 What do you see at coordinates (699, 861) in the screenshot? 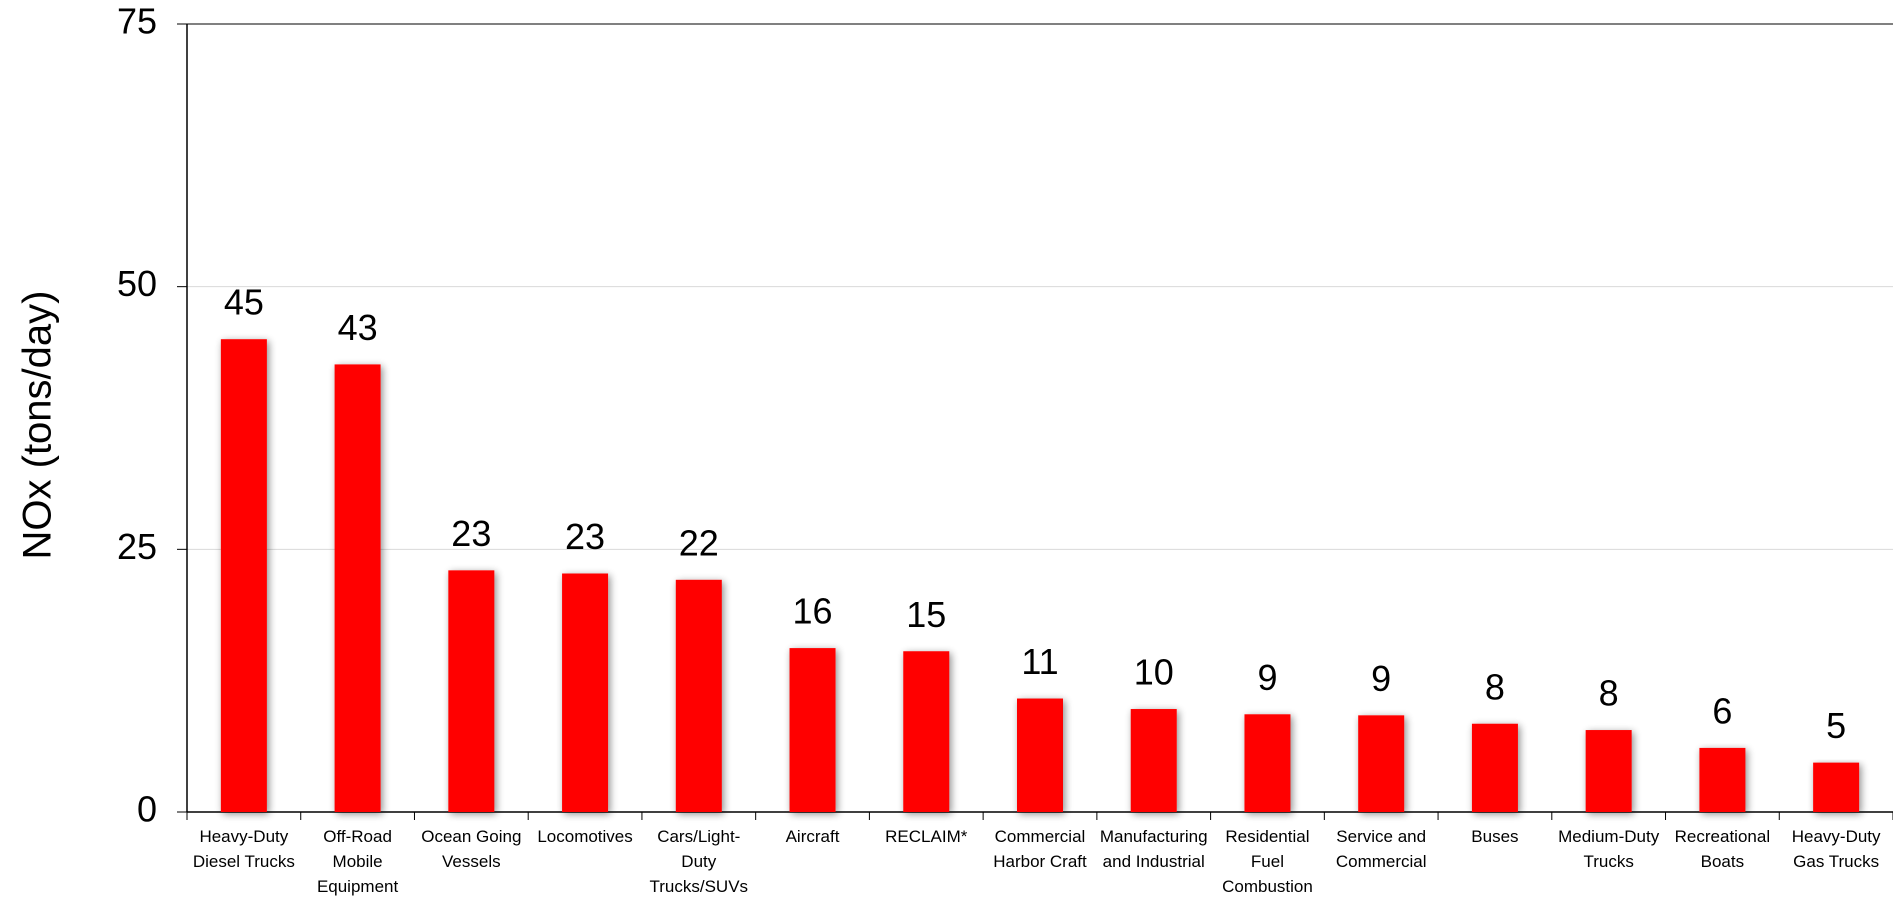
I see `x-tick-label: Cars/Light-Duty Trucks/SUVs` at bounding box center [699, 861].